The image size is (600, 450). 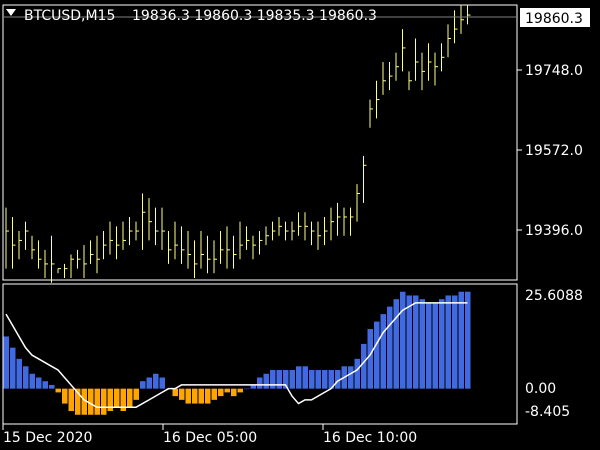 I want to click on indicator-axis: 25.6088 0.00 -8.405, so click(x=554, y=354).